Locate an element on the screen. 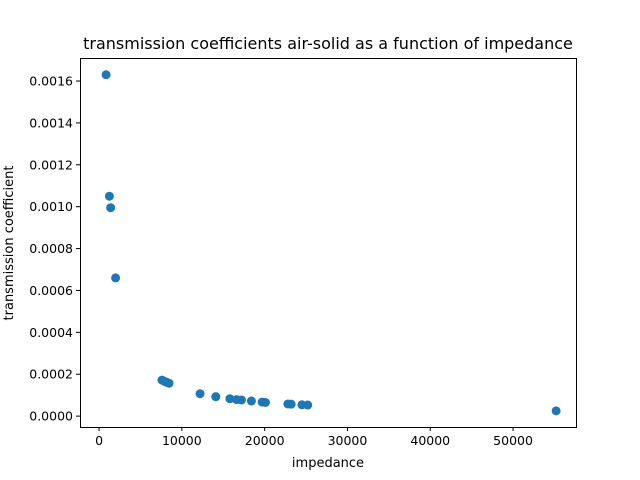  x-tick-label: 10000 is located at coordinates (182, 440).